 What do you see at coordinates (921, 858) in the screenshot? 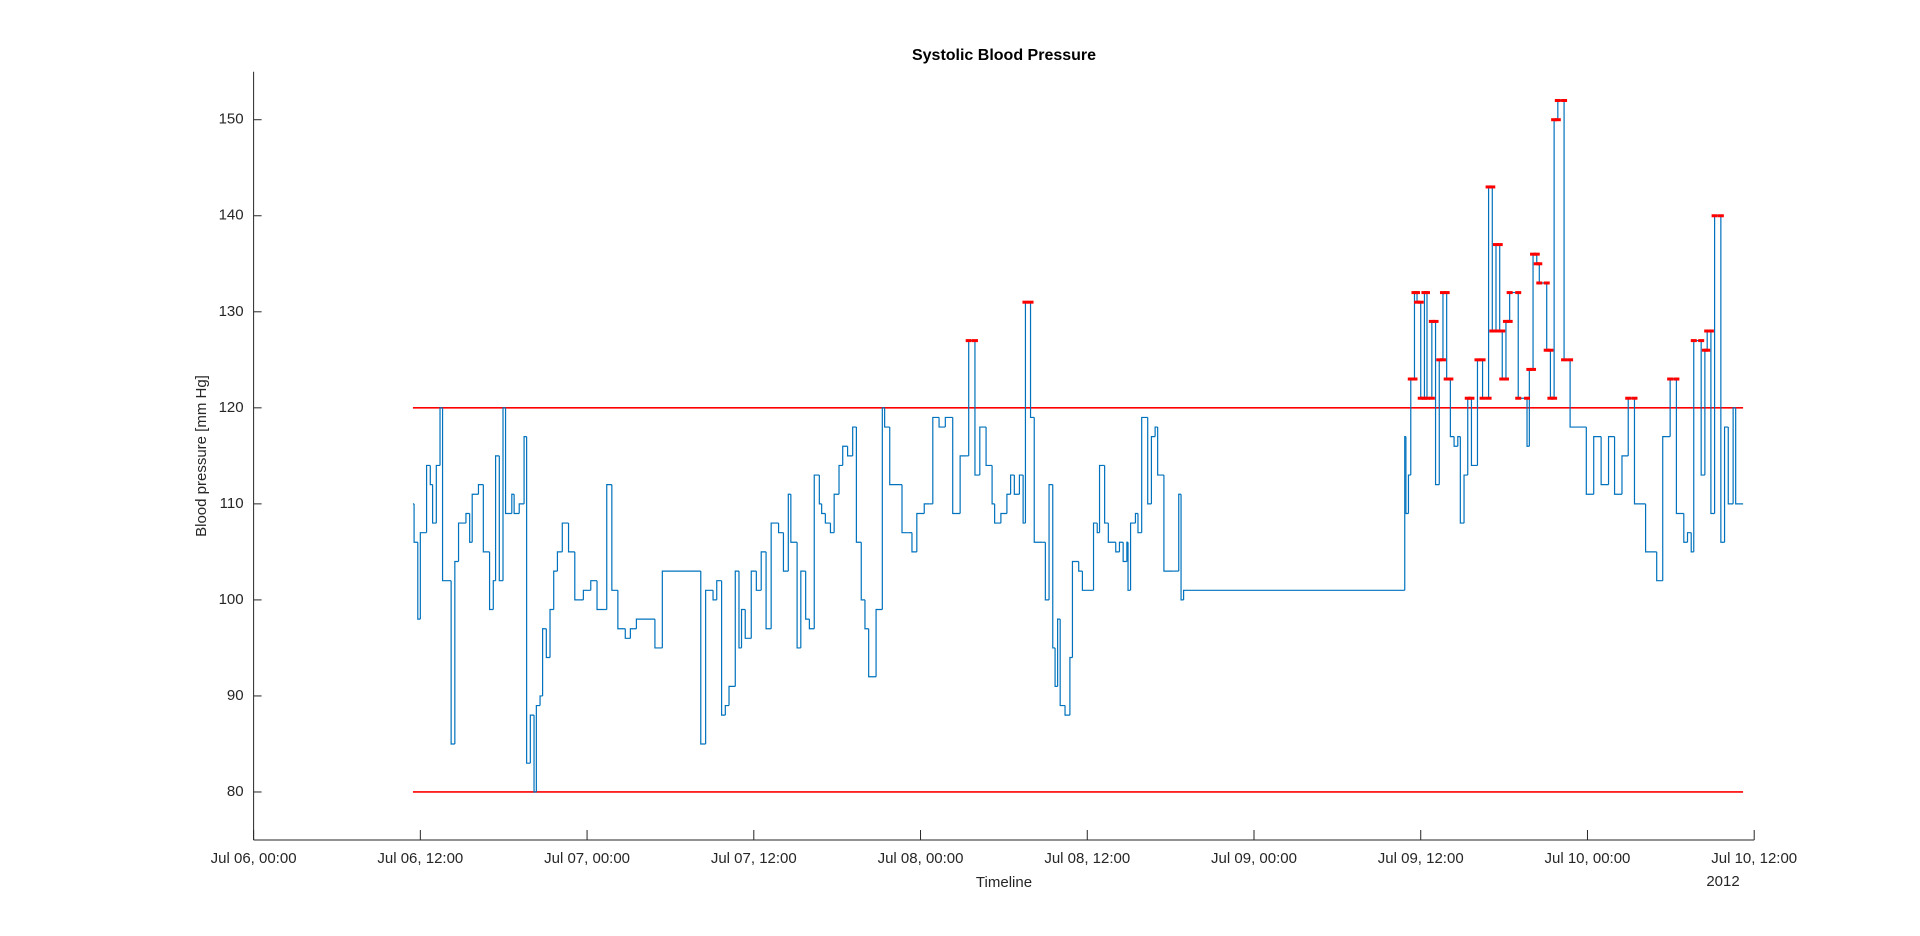
I see `x-tick-label: Jul 08, 00:00` at bounding box center [921, 858].